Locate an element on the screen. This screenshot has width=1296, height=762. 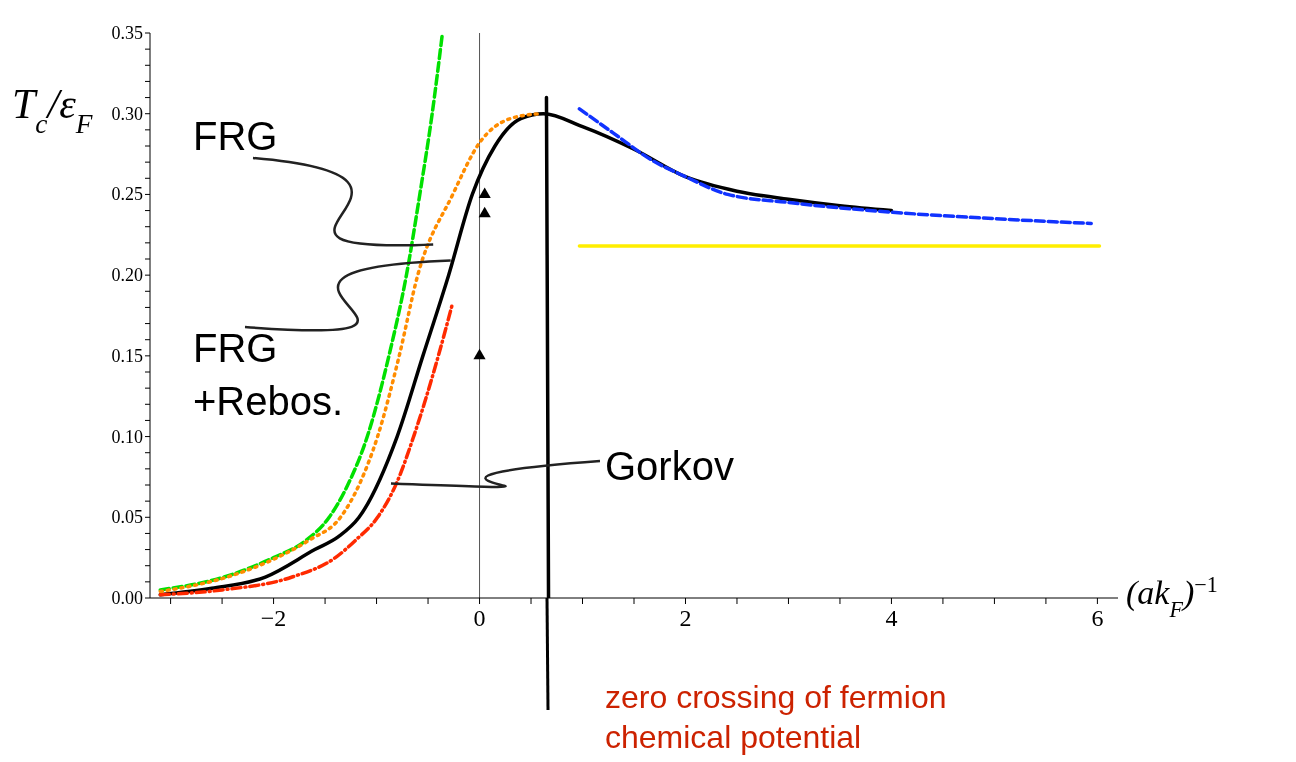
y-tick-label: 0.35 is located at coordinates (127, 33).